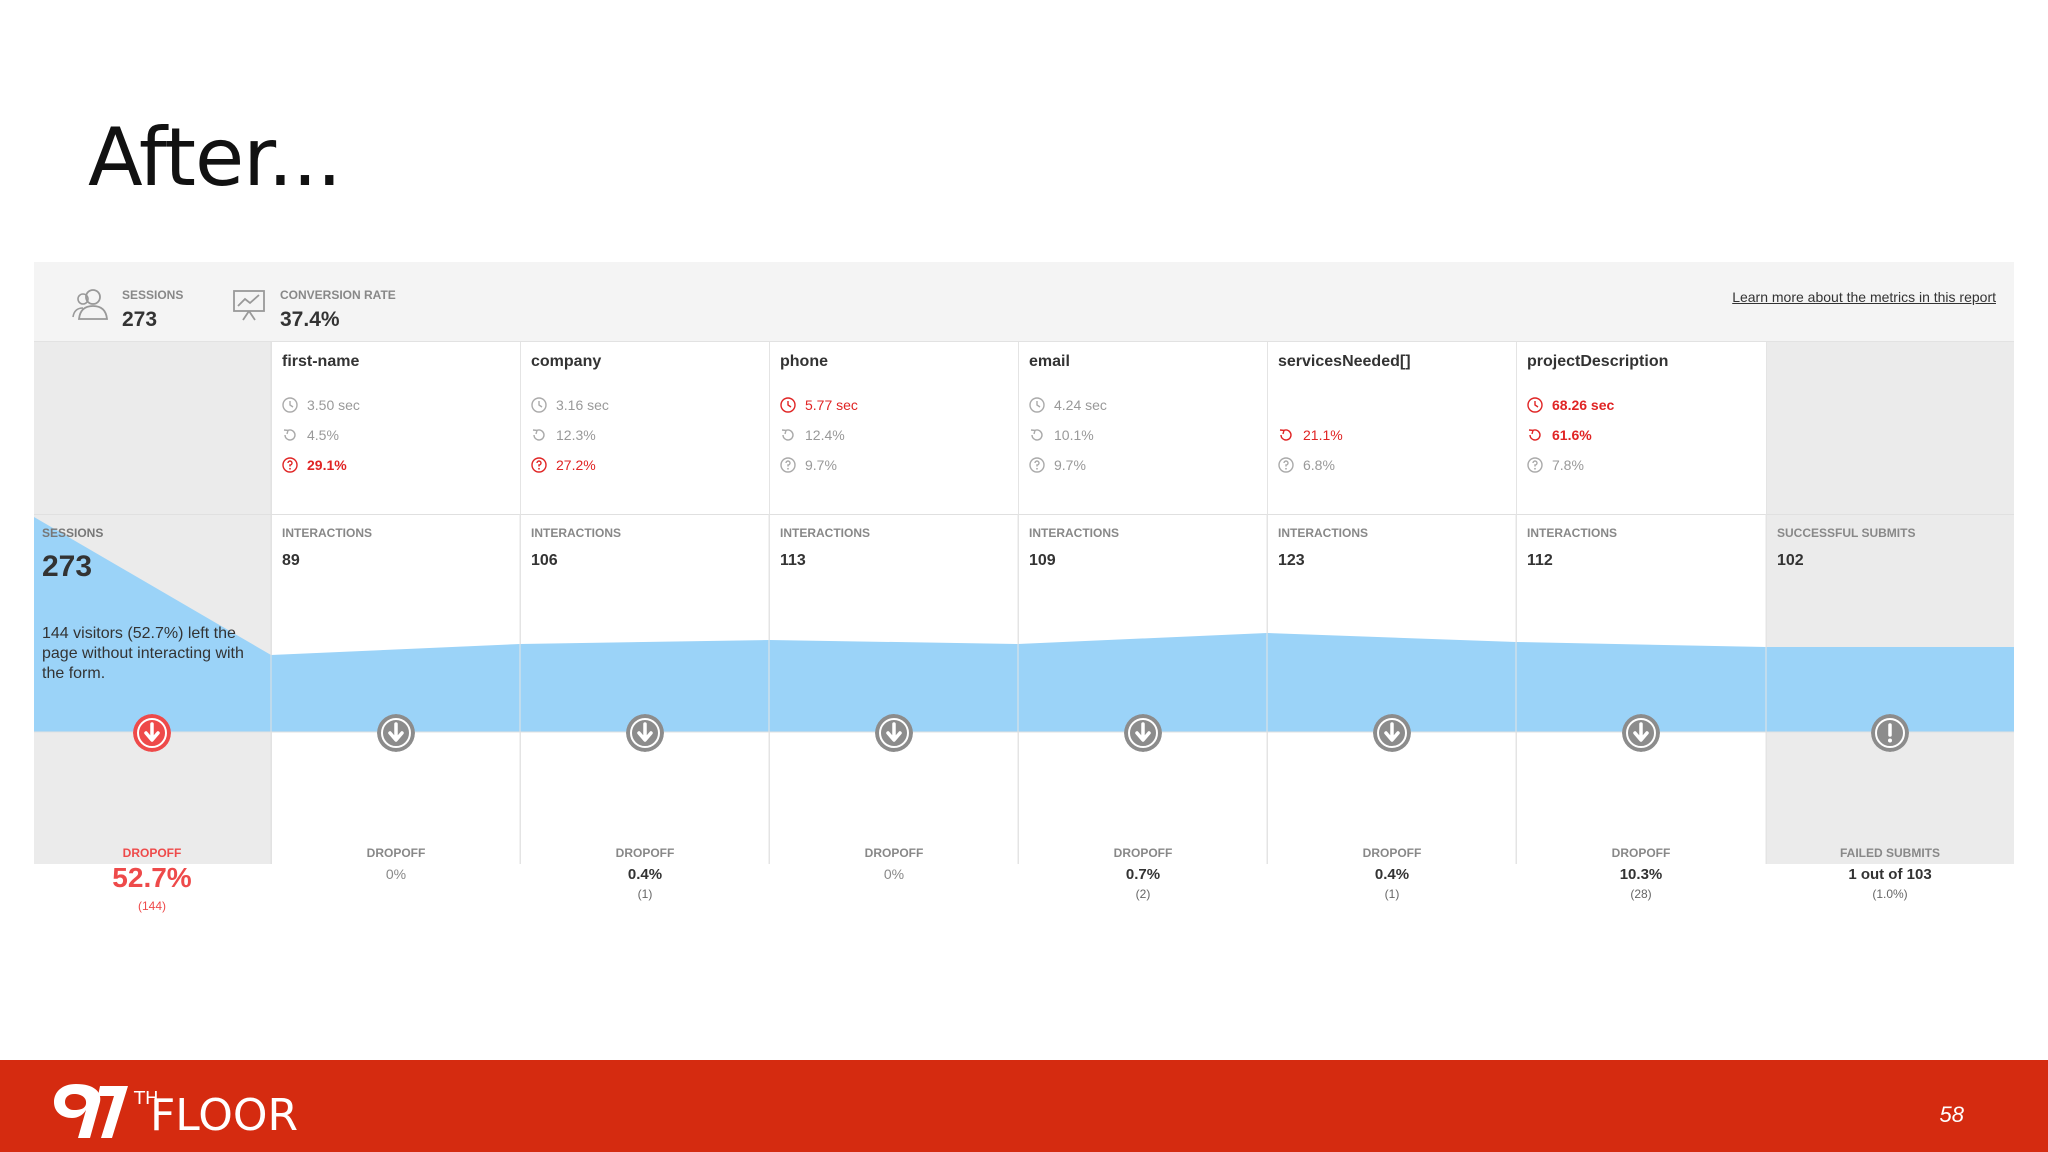  Describe the element at coordinates (327, 465) in the screenshot. I see `blank-value: 29.1%` at that location.